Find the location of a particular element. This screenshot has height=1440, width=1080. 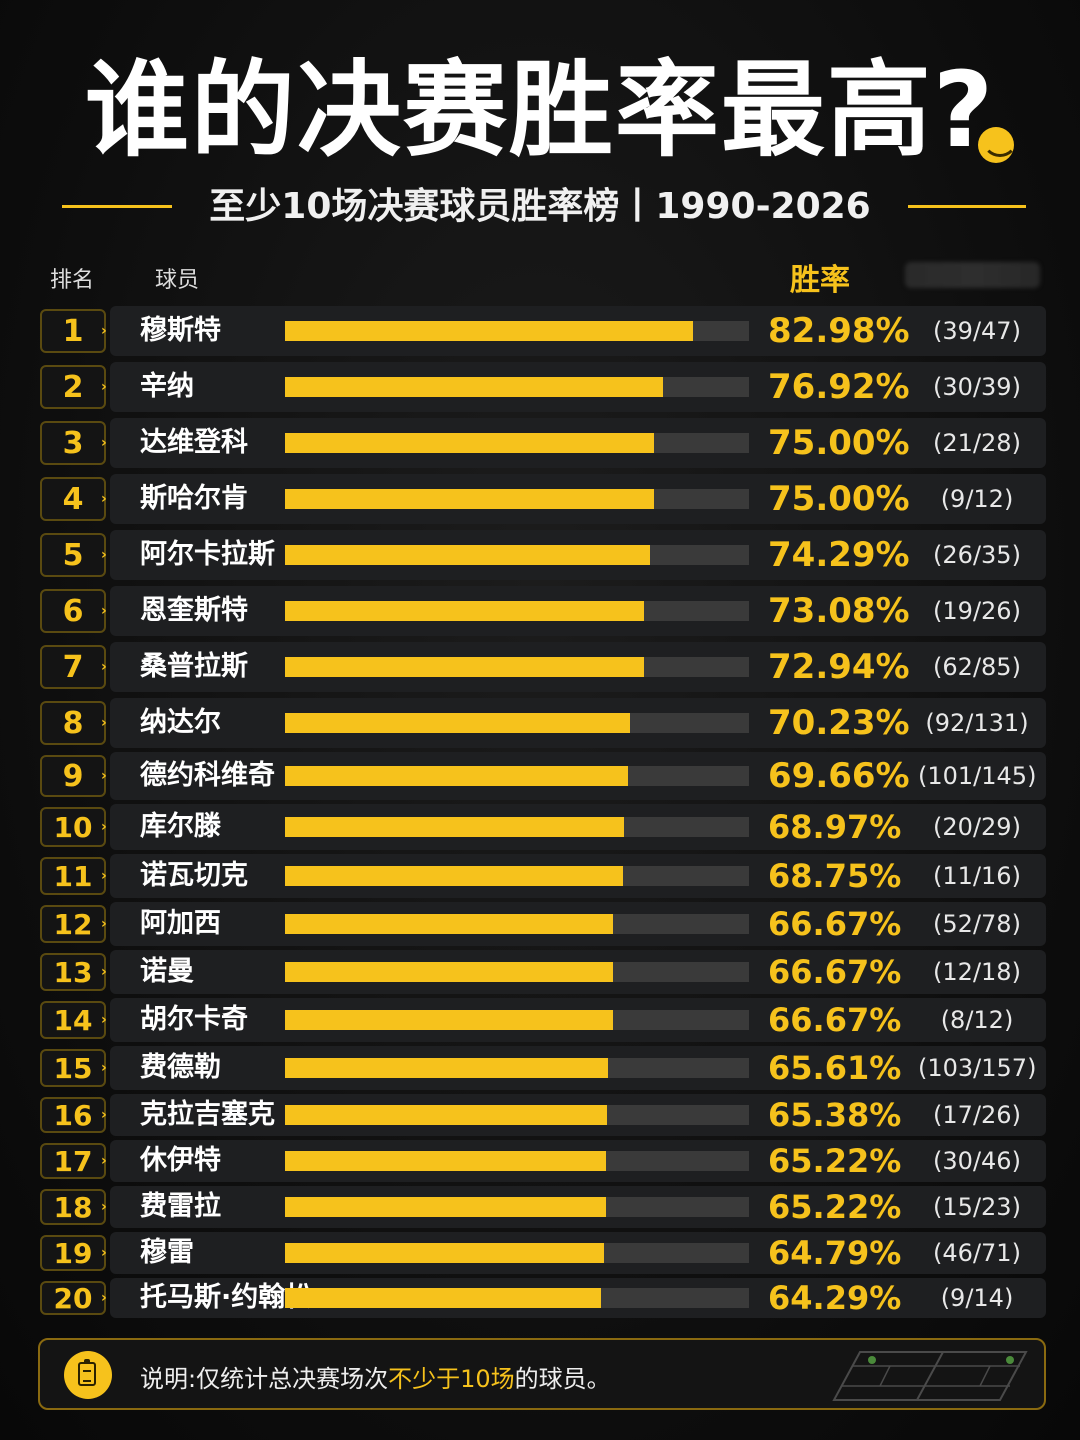

rank-number: 3 is located at coordinates (73, 443).